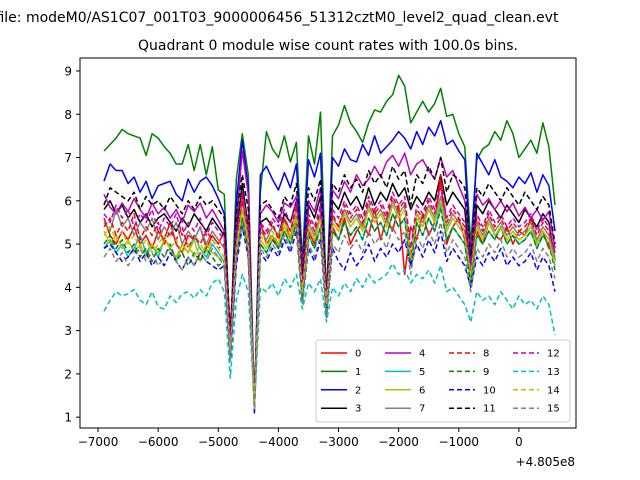 The image size is (640, 480). Describe the element at coordinates (519, 442) in the screenshot. I see `x-tick-label: 0` at that location.